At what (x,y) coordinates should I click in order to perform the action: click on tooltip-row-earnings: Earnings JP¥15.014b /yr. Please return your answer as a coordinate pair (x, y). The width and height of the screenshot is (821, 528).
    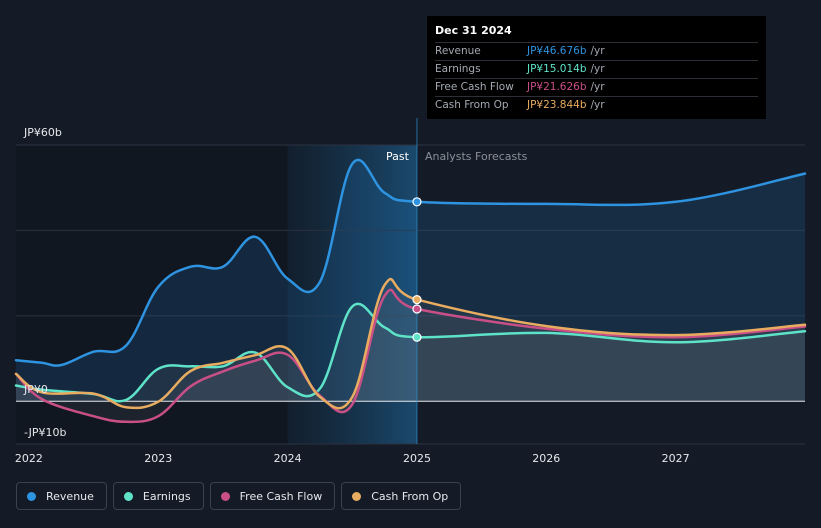
    Looking at the image, I should click on (596, 69).